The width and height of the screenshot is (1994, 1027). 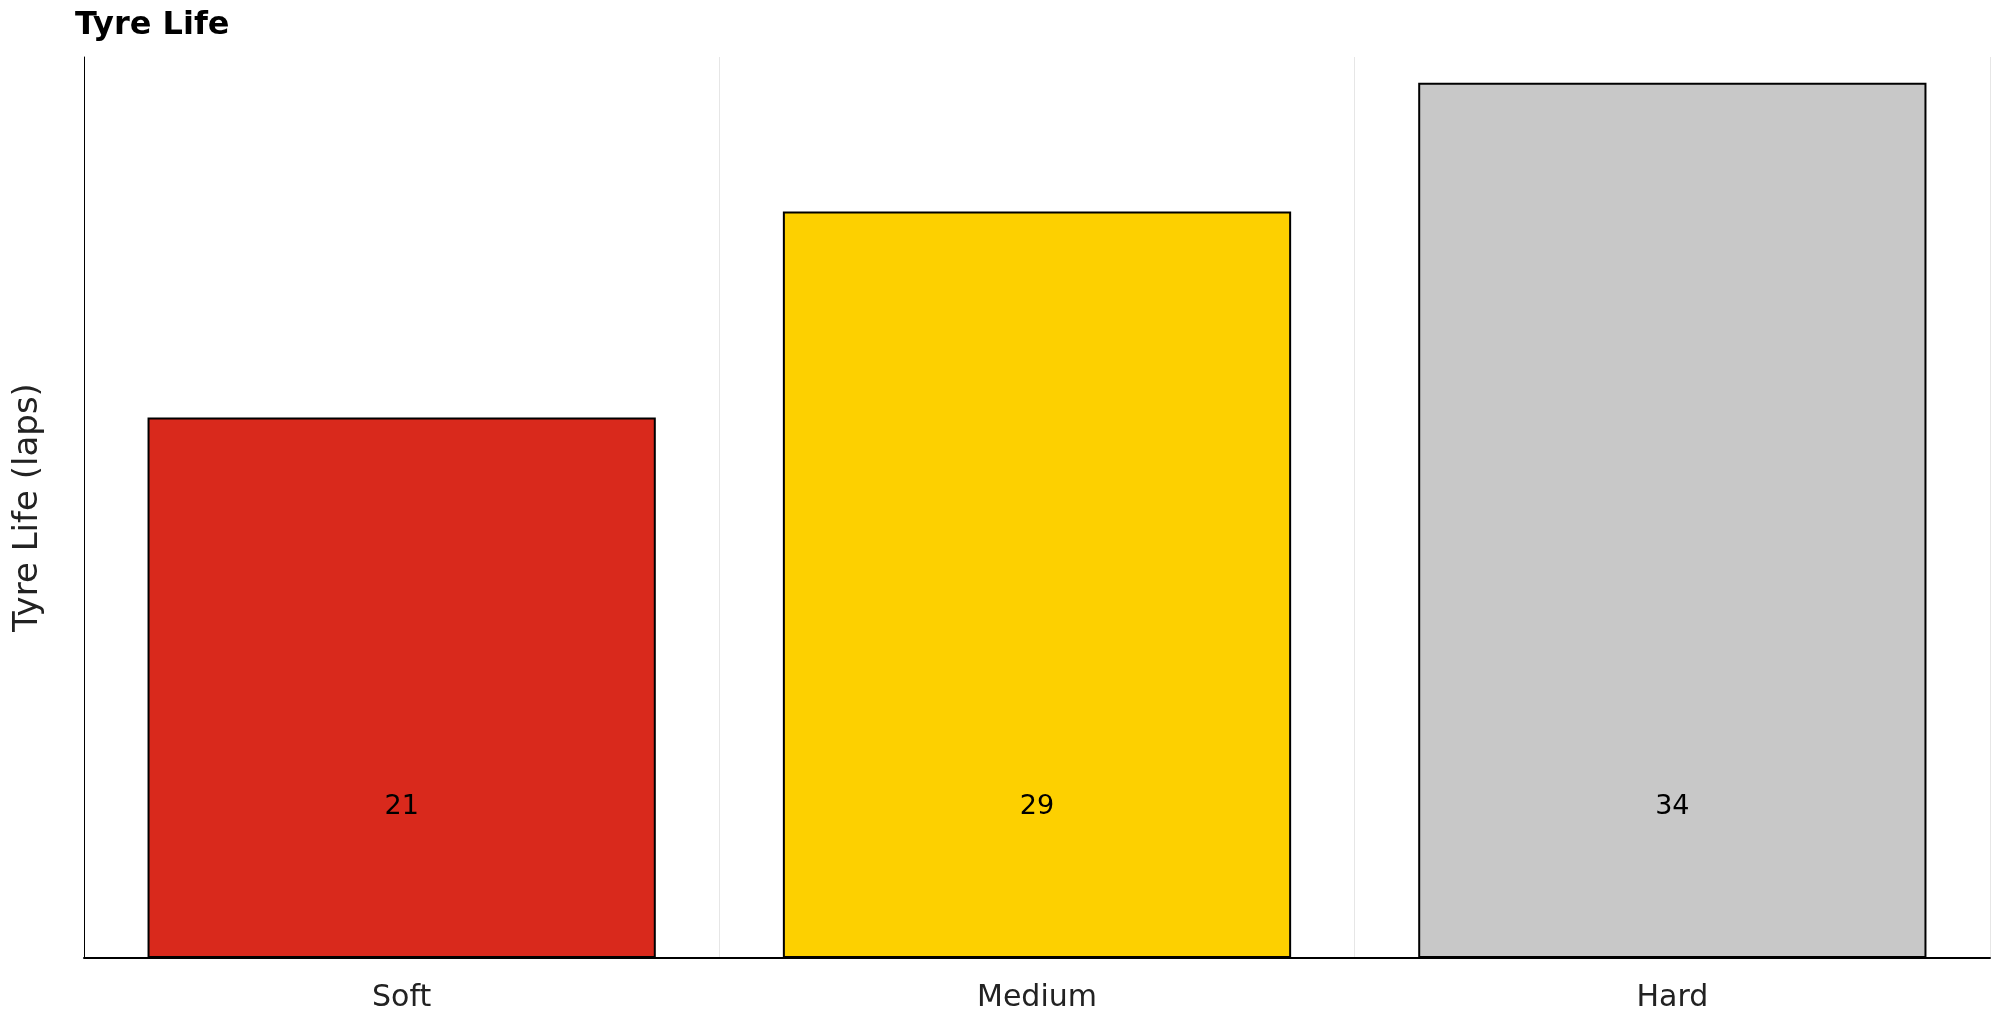 What do you see at coordinates (1037, 995) in the screenshot?
I see `x-tick-label: Medium` at bounding box center [1037, 995].